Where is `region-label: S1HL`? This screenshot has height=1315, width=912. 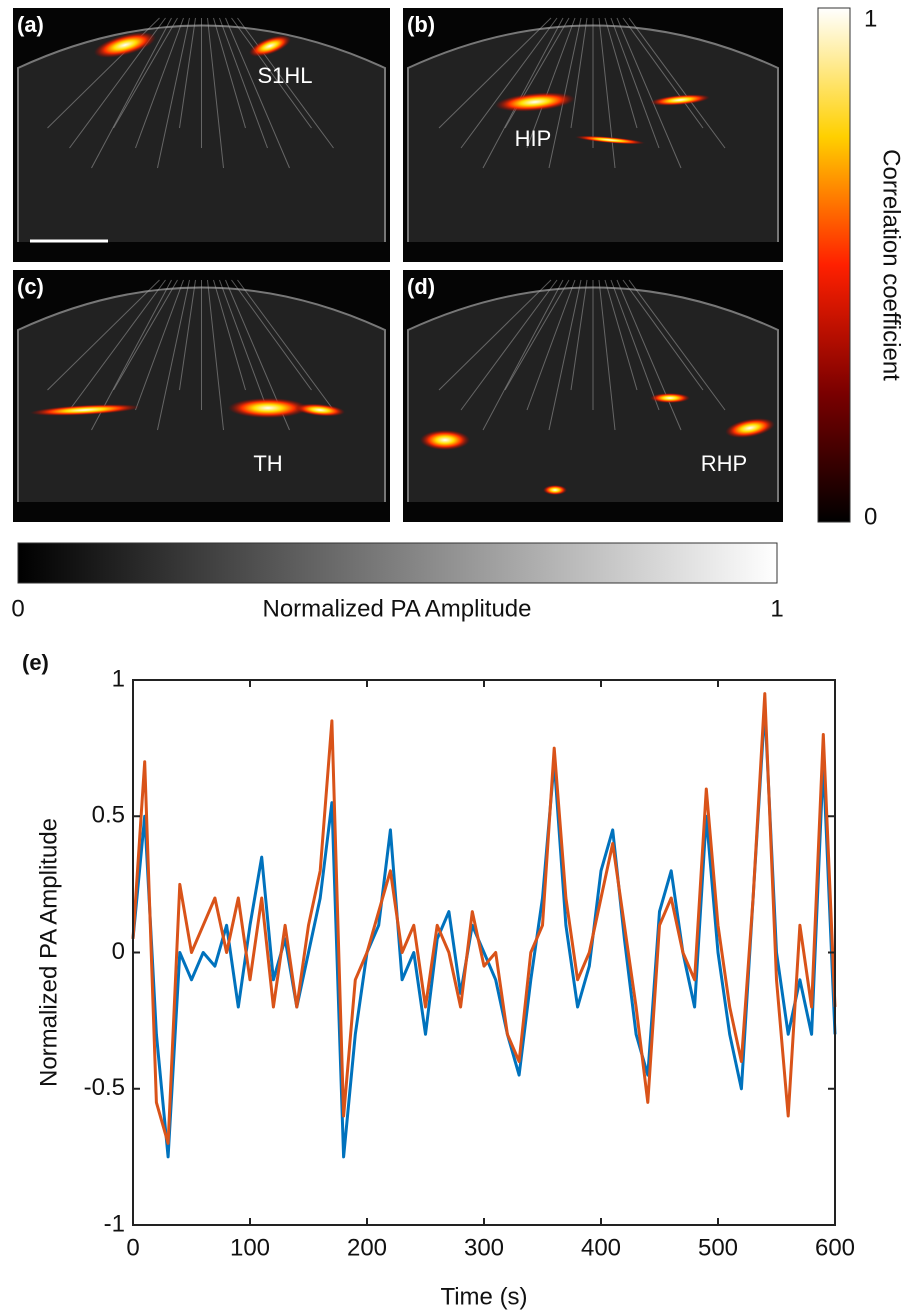
region-label: S1HL is located at coordinates (284, 75).